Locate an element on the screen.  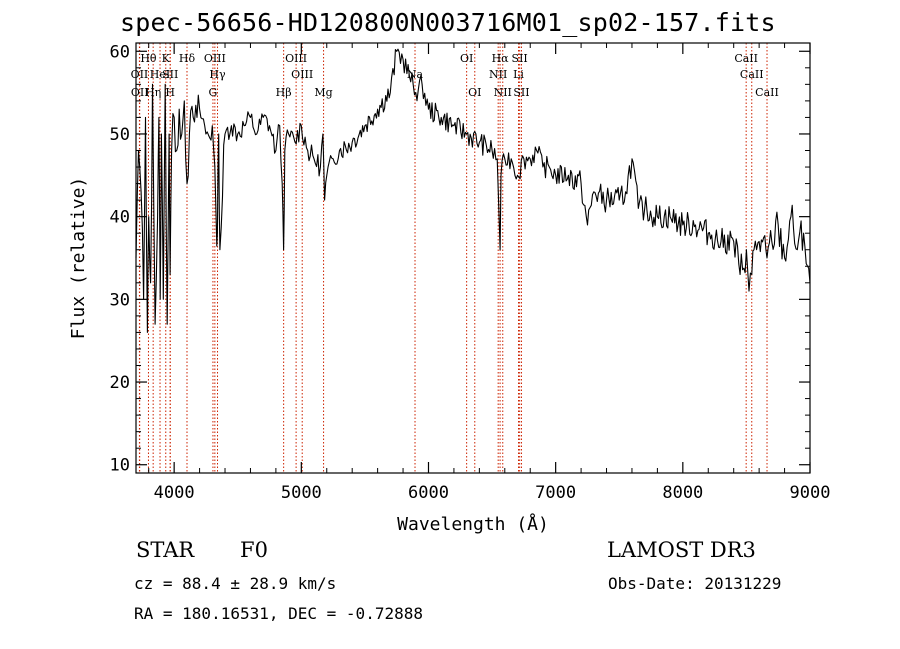
y-tick-label-50: 50 is located at coordinates (120, 135).